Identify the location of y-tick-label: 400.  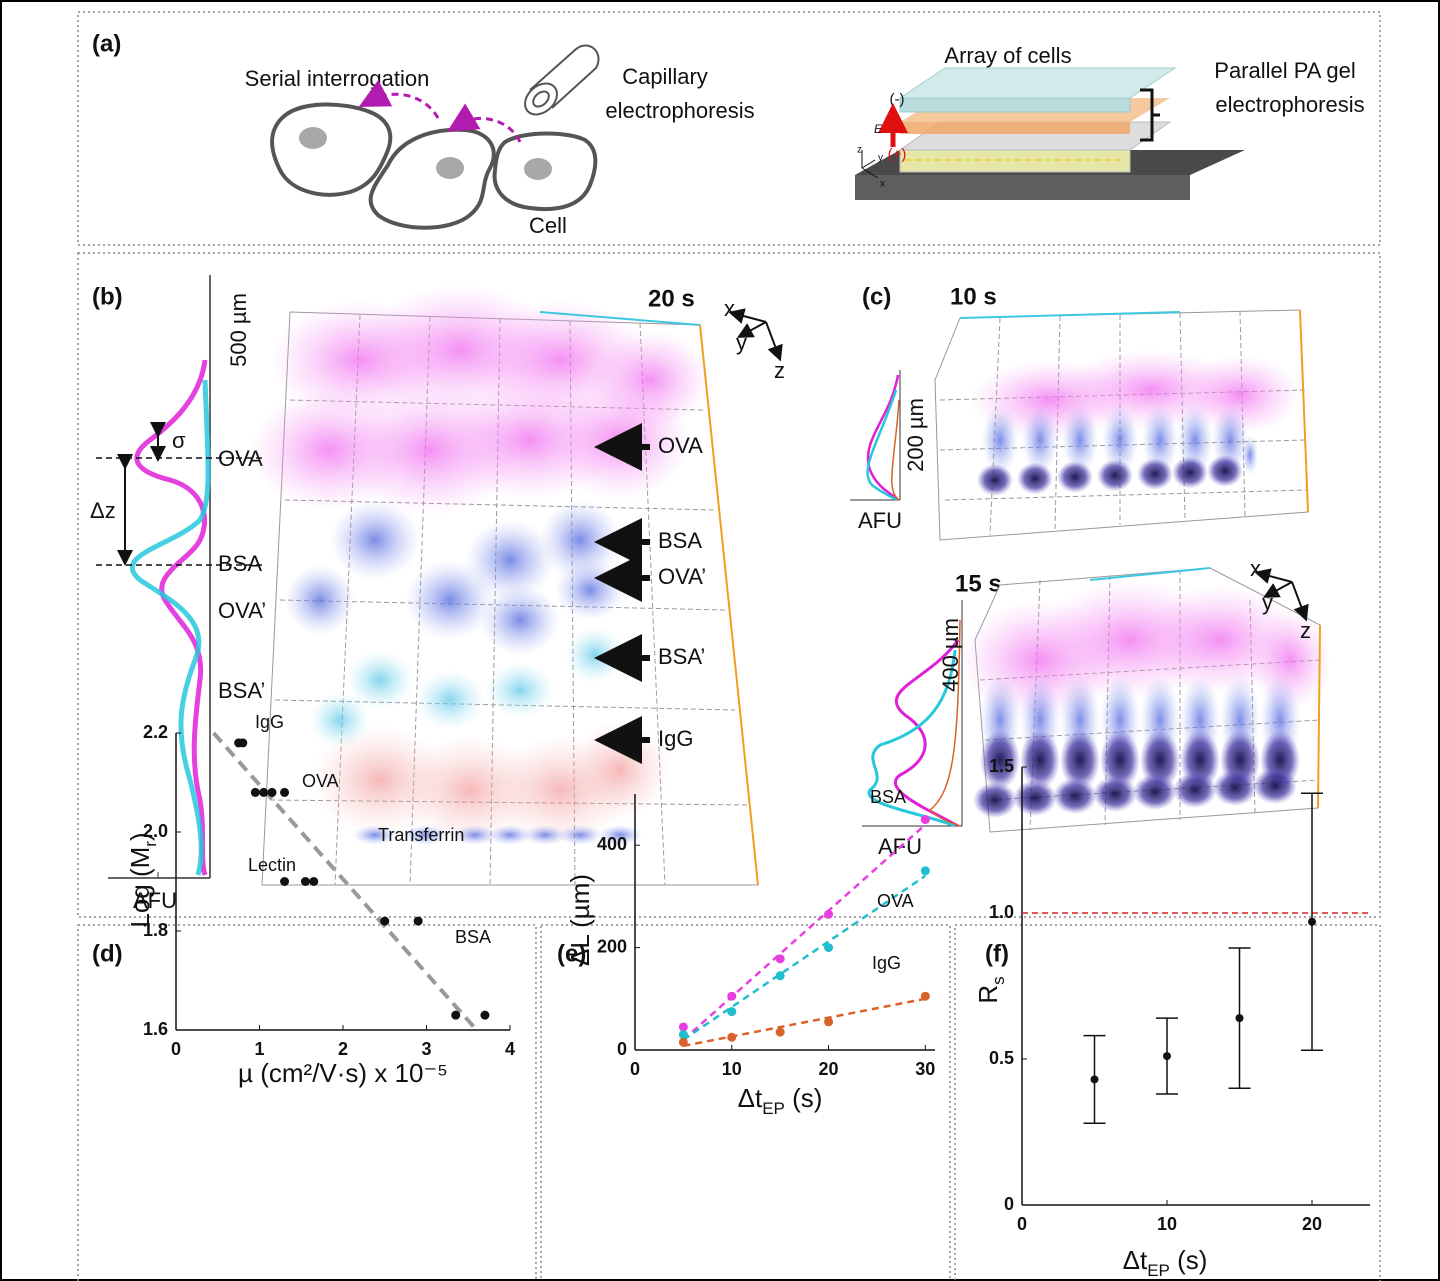
(612, 844).